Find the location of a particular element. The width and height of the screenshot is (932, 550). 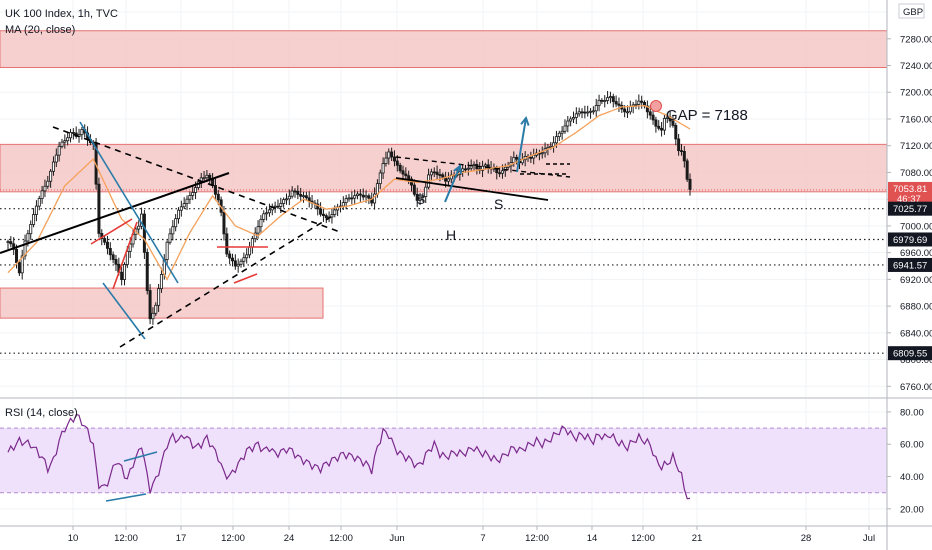

price-tick-label: 7280.00 is located at coordinates (916, 39).